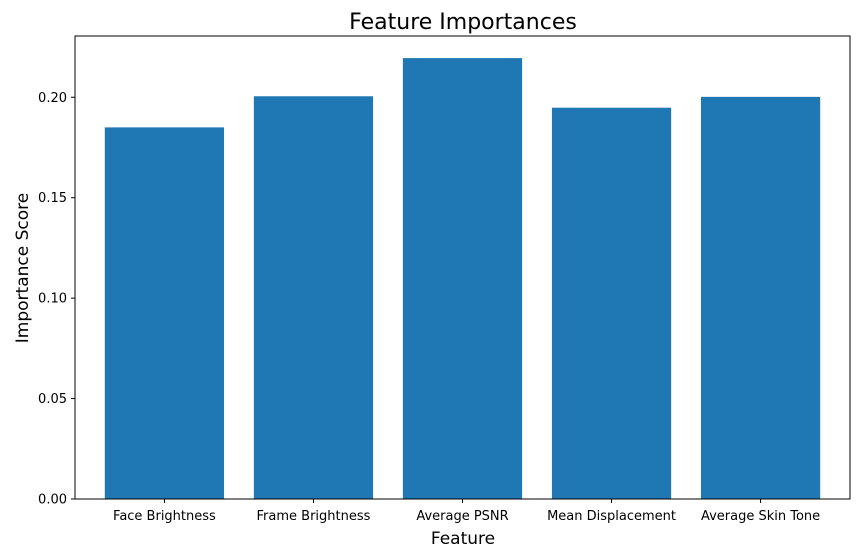 This screenshot has height=557, width=860. Describe the element at coordinates (52, 299) in the screenshot. I see `y-tick-label: 0.10` at that location.